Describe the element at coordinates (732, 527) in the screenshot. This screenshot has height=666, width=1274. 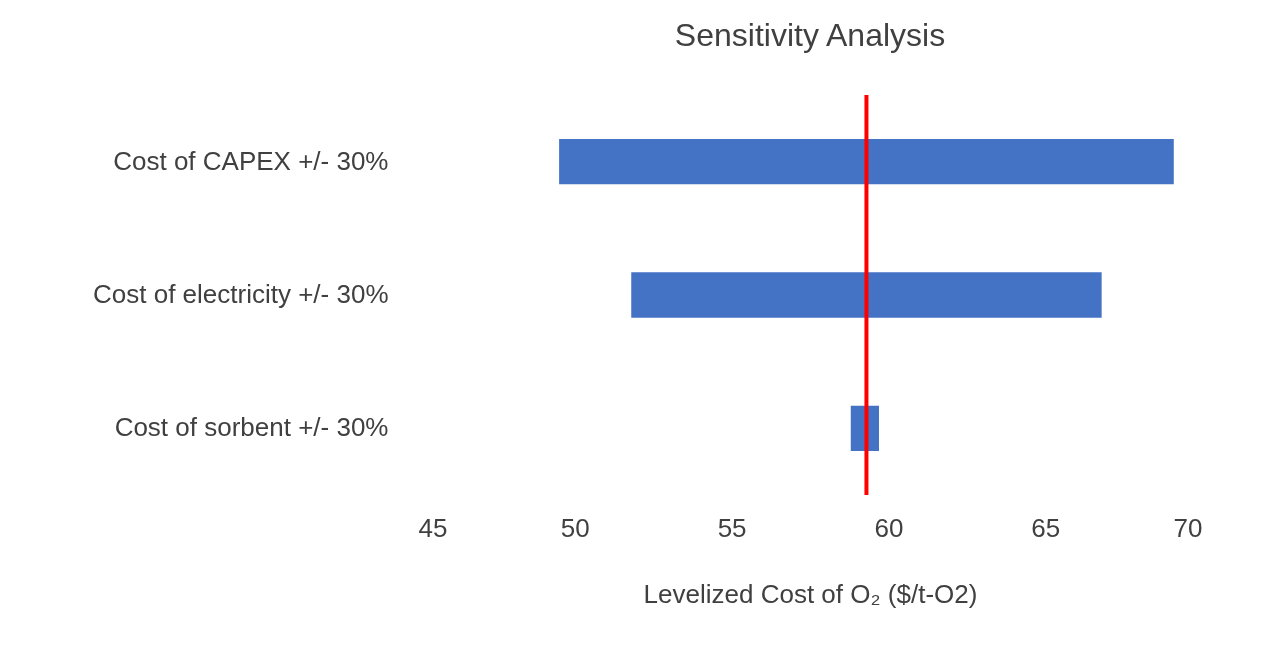
I see `x-tick-label: 55` at that location.